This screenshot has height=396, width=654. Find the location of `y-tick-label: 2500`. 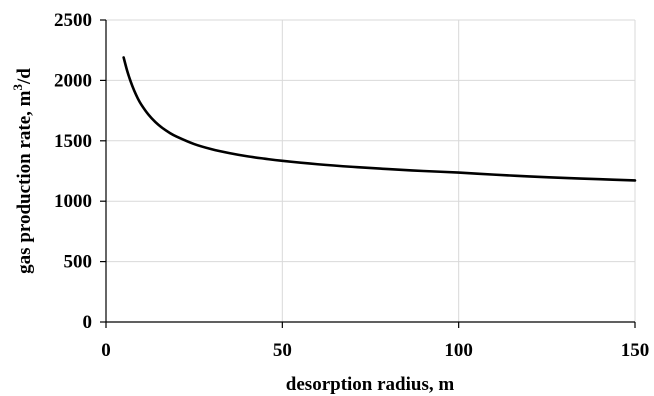

y-tick-label: 2500 is located at coordinates (73, 20).